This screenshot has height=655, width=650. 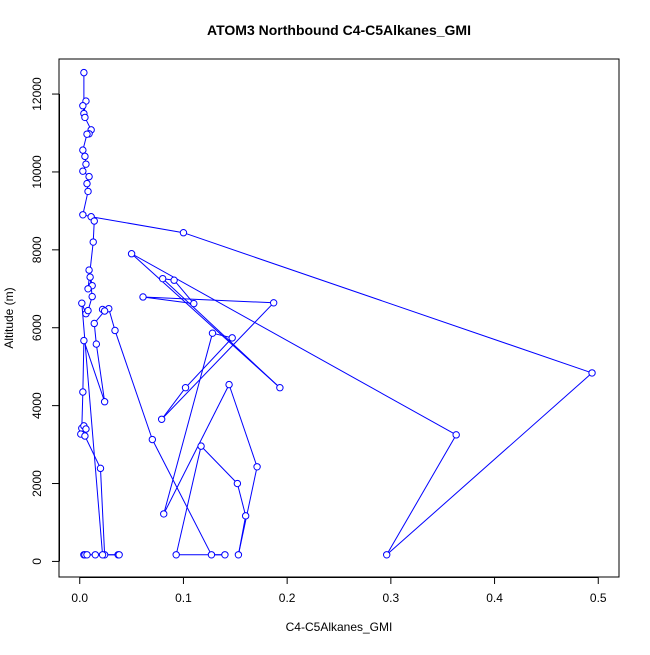 I want to click on x-tick-label: 0.5, so click(x=598, y=598).